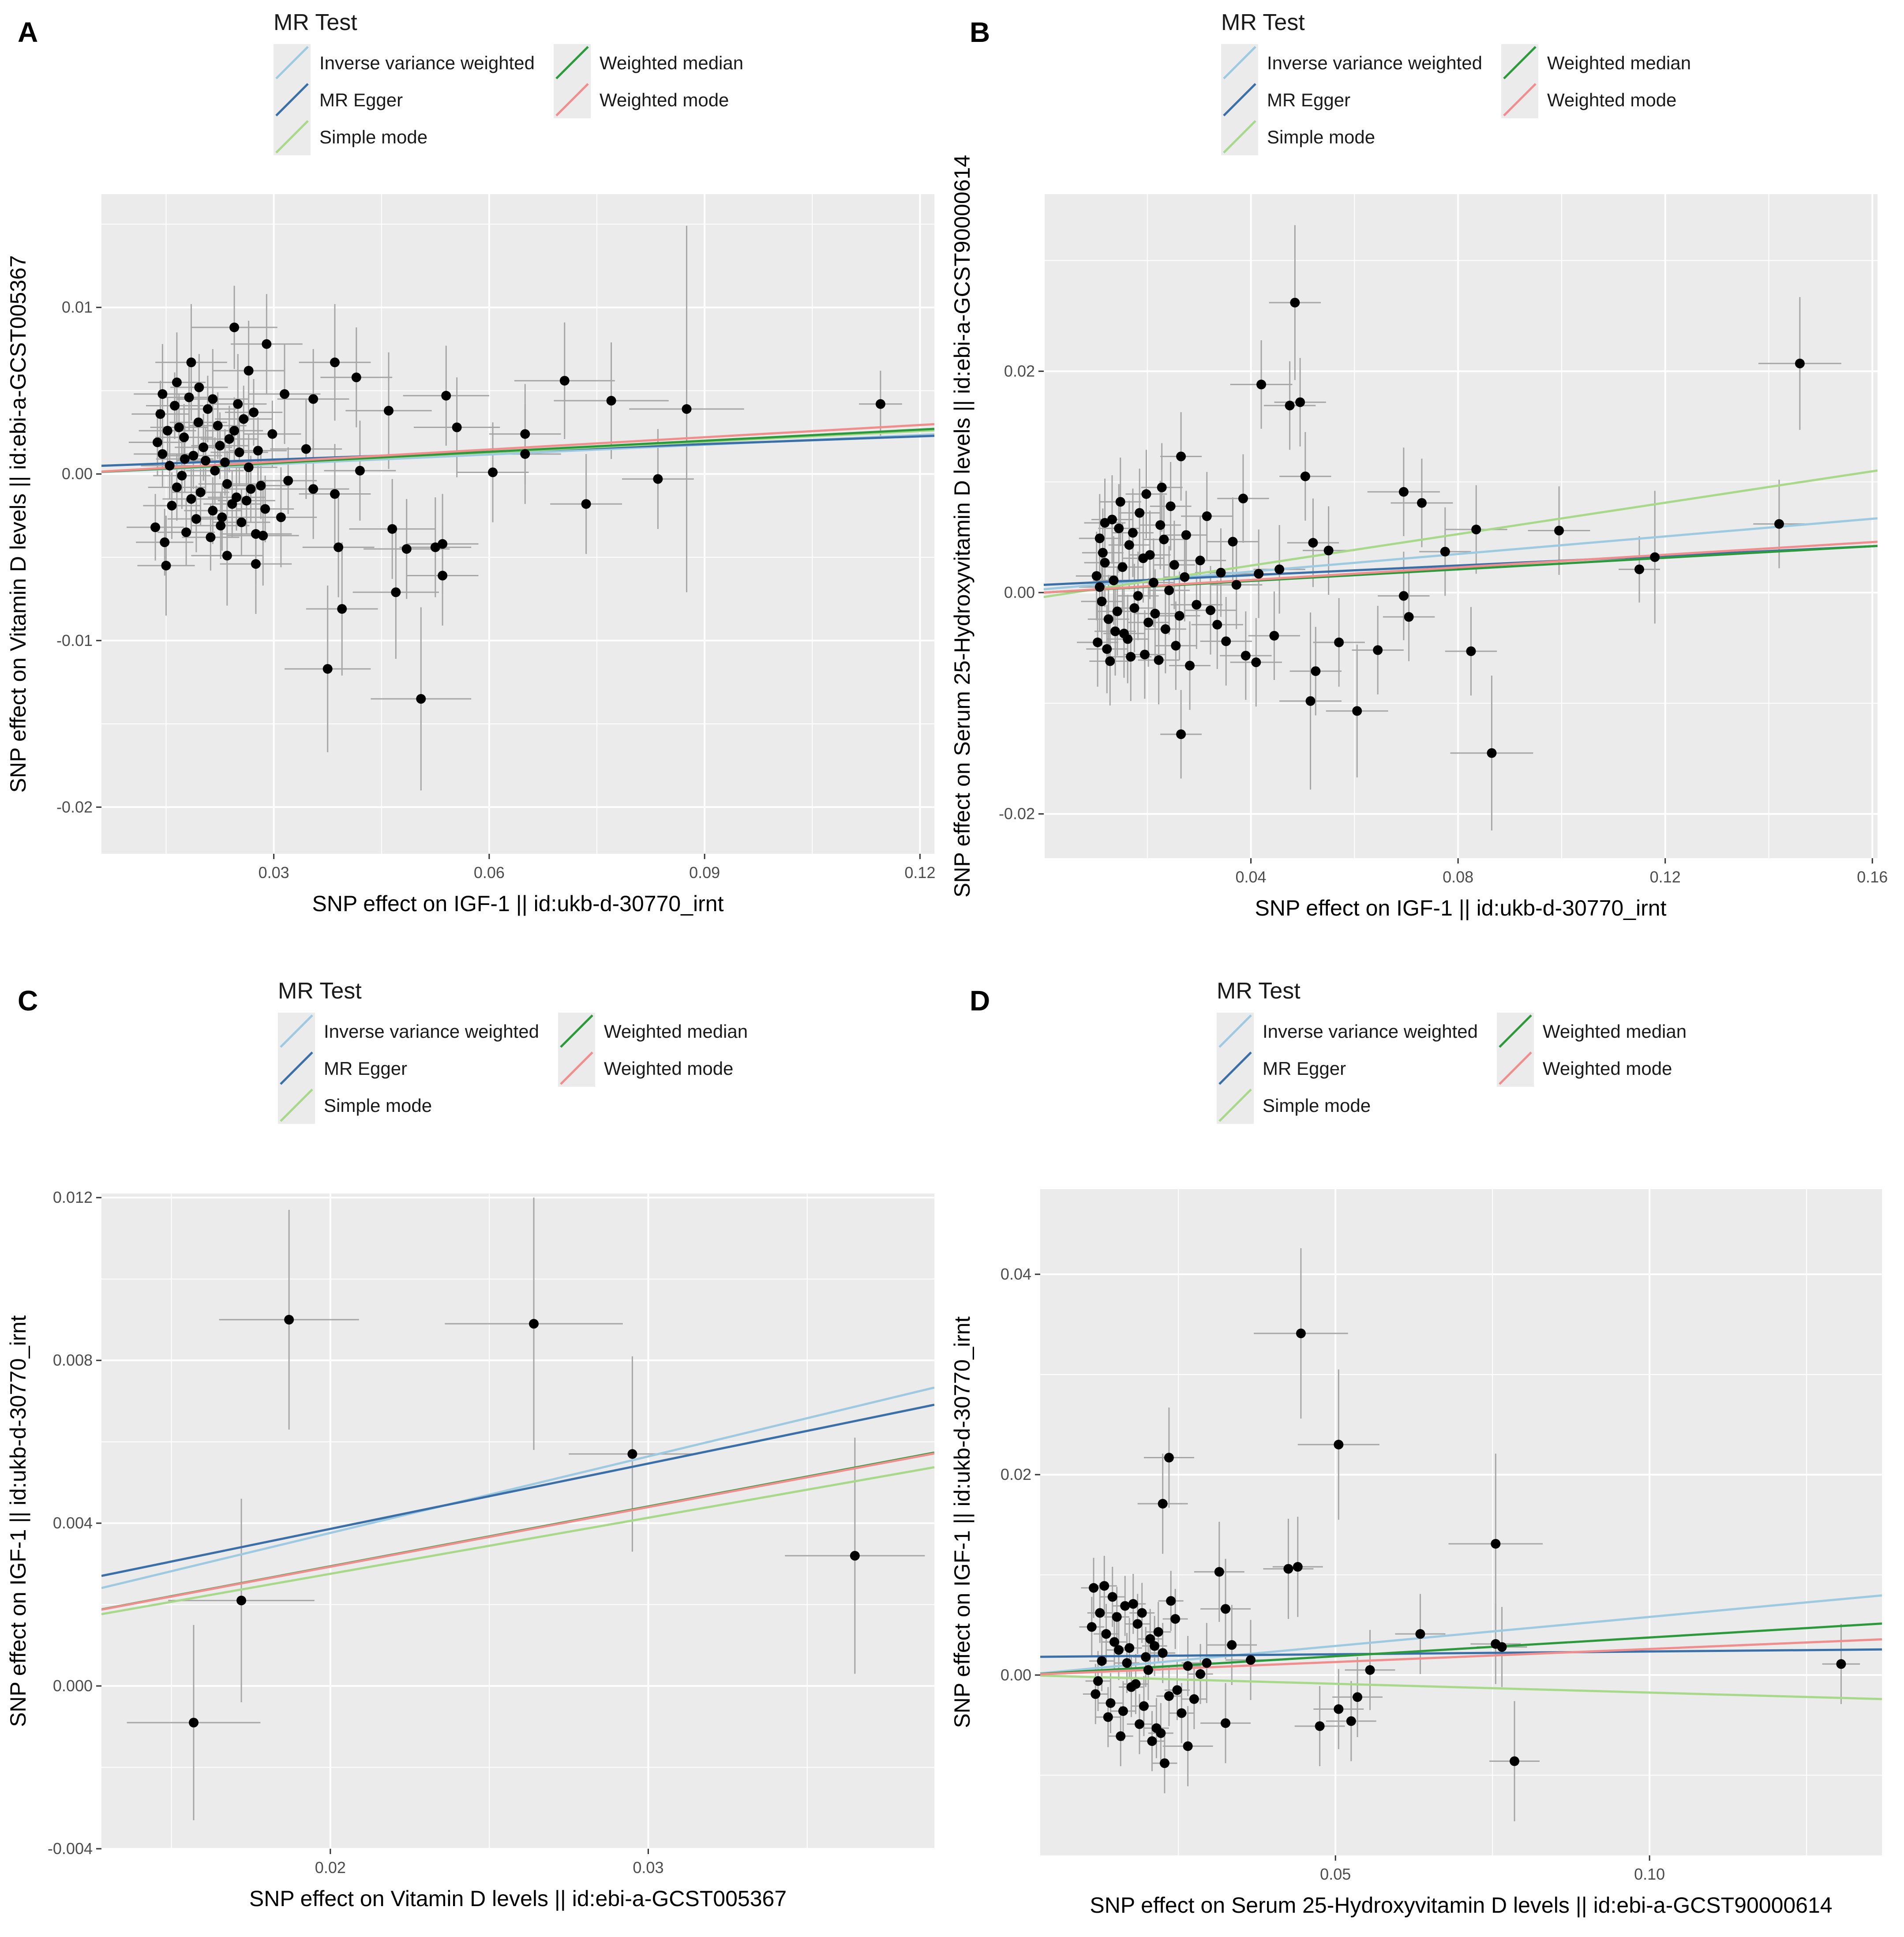  I want to click on y-tick-label: 0.000, so click(73, 1686).